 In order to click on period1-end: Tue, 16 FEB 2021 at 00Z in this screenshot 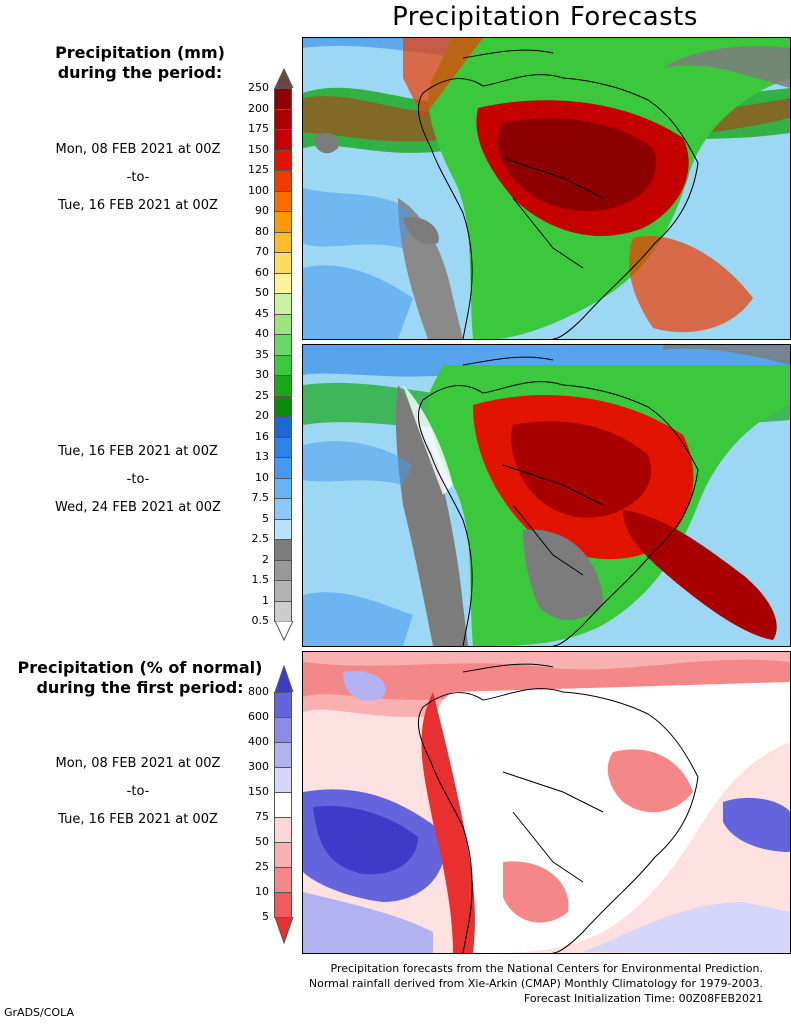, I will do `click(138, 205)`.